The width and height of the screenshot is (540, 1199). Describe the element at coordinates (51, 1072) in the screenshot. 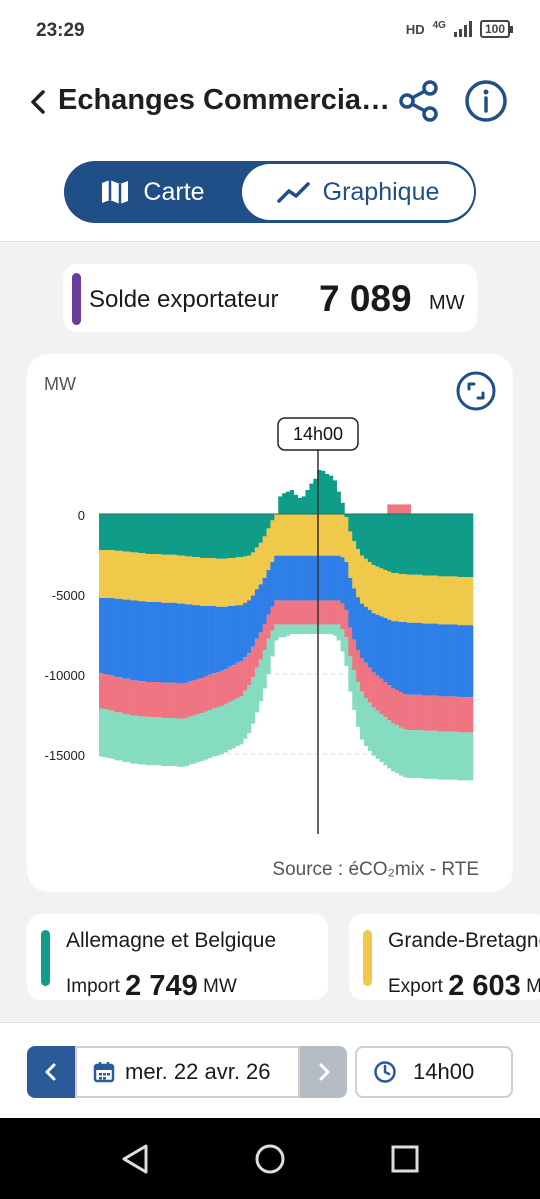

I see `previous-day-button` at that location.